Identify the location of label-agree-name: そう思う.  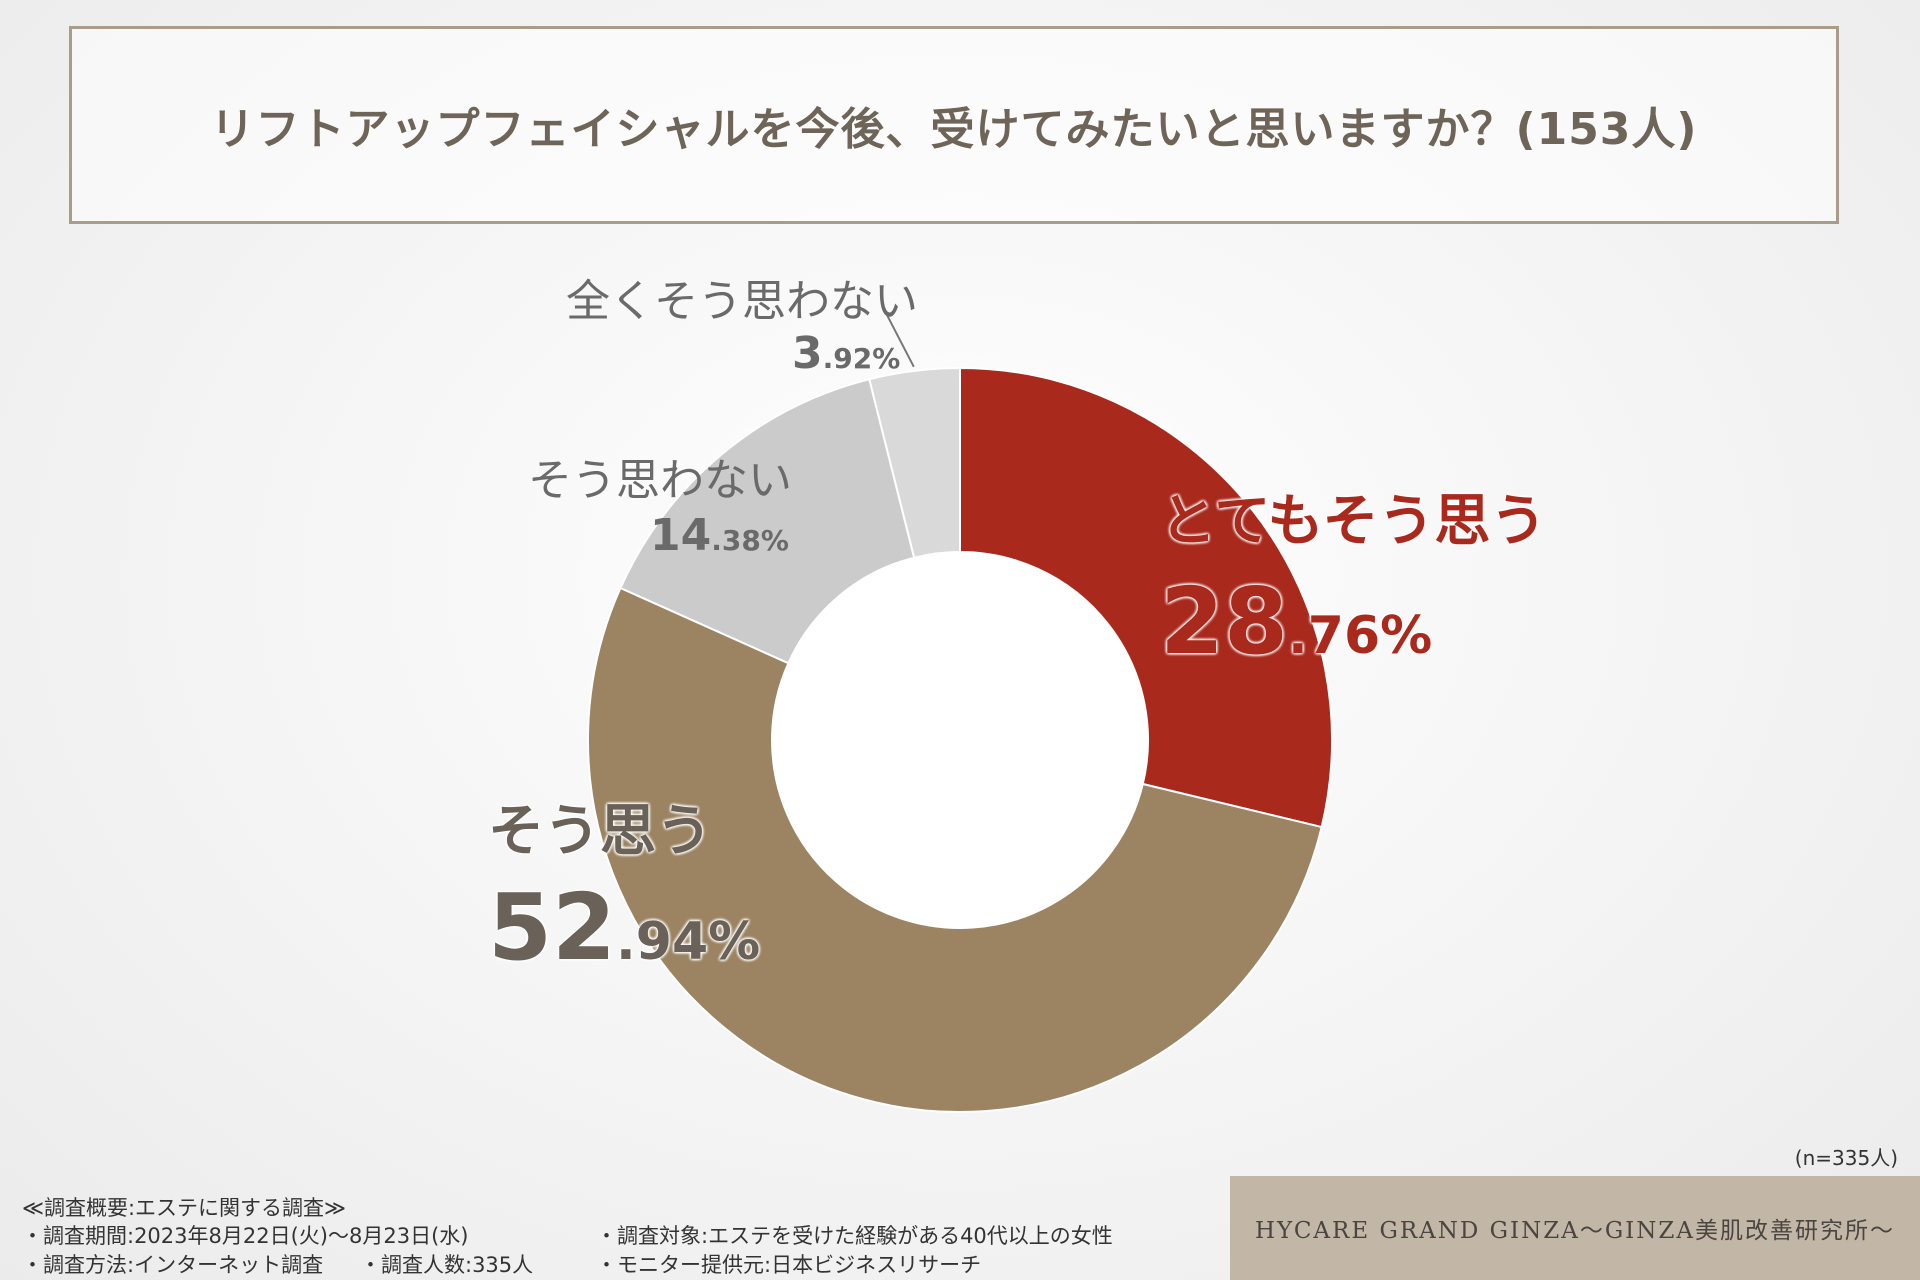
(600, 831).